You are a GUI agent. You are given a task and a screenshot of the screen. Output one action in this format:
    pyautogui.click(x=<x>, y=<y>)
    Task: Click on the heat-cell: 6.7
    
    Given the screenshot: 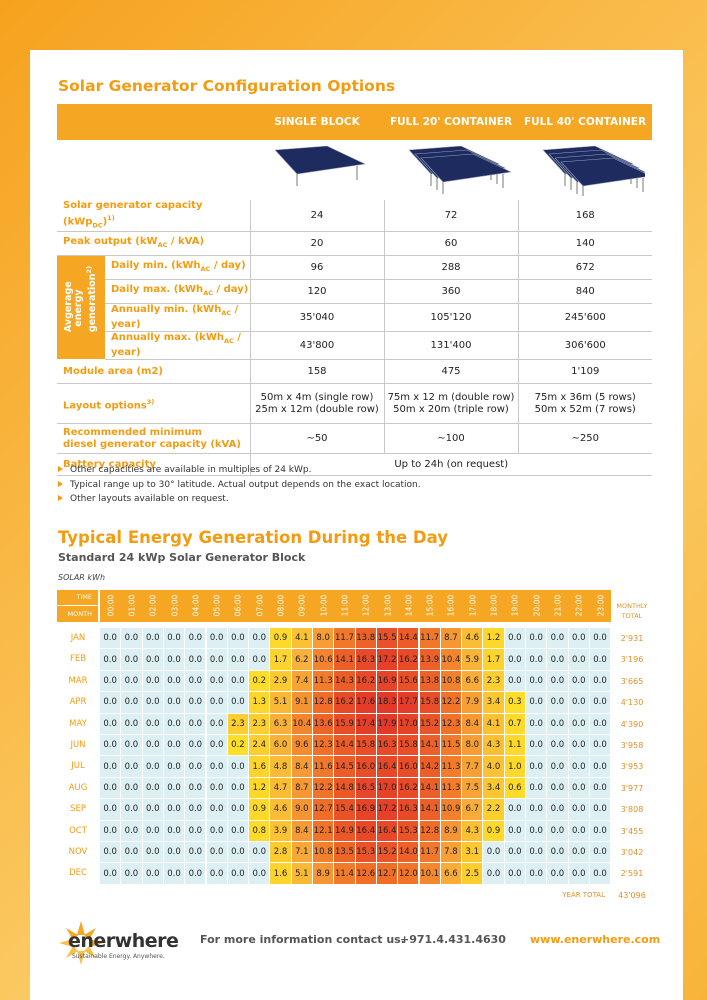 What is the action you would take?
    pyautogui.click(x=472, y=809)
    